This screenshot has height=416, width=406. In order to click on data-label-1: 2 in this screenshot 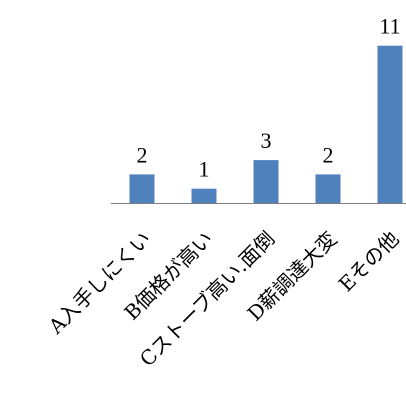, I will do `click(142, 154)`.